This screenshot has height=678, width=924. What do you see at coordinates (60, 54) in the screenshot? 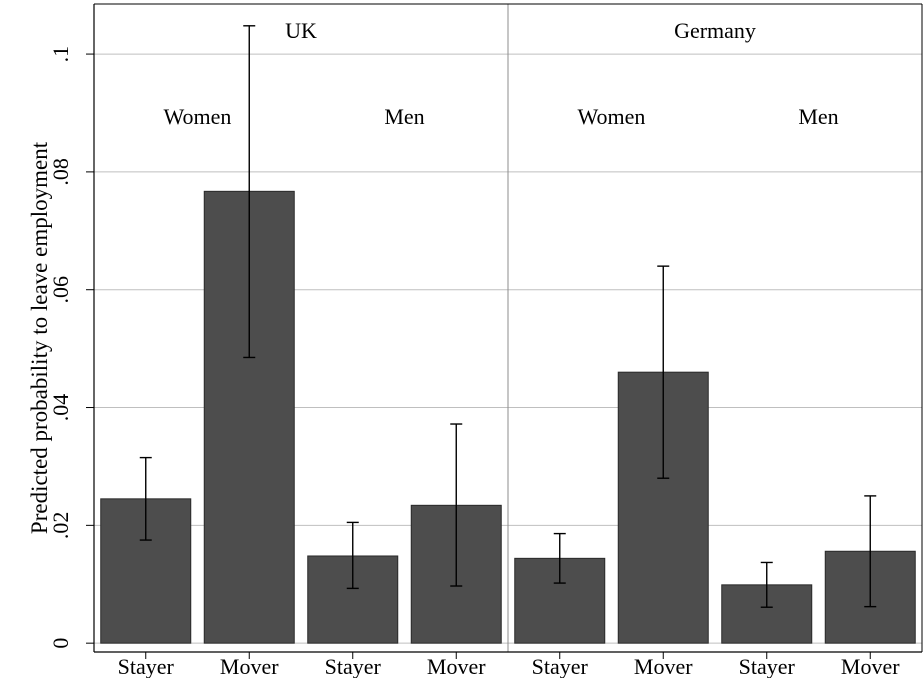
I see `y-tick-label: .1` at bounding box center [60, 54].